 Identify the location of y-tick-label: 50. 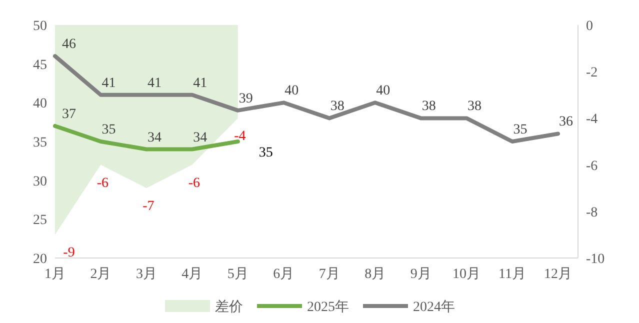
(40, 26).